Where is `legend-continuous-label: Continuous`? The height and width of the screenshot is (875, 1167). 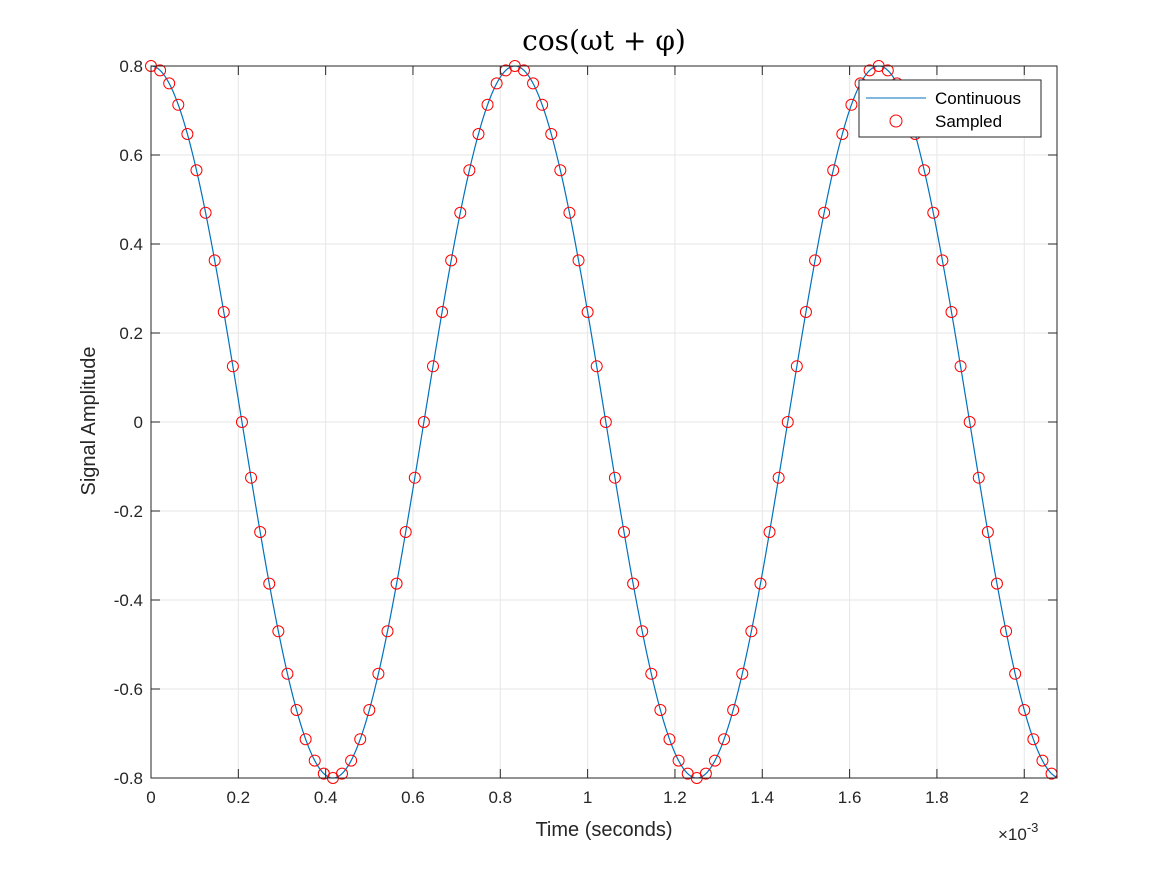 legend-continuous-label: Continuous is located at coordinates (978, 98).